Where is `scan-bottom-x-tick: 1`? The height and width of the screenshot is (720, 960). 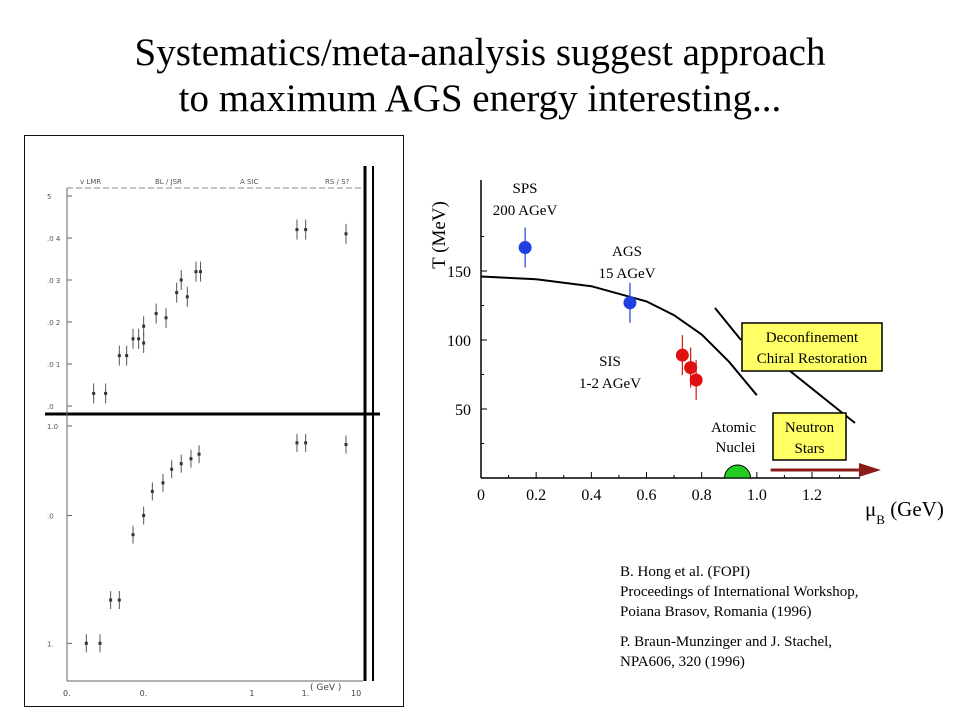 scan-bottom-x-tick: 1 is located at coordinates (251, 693).